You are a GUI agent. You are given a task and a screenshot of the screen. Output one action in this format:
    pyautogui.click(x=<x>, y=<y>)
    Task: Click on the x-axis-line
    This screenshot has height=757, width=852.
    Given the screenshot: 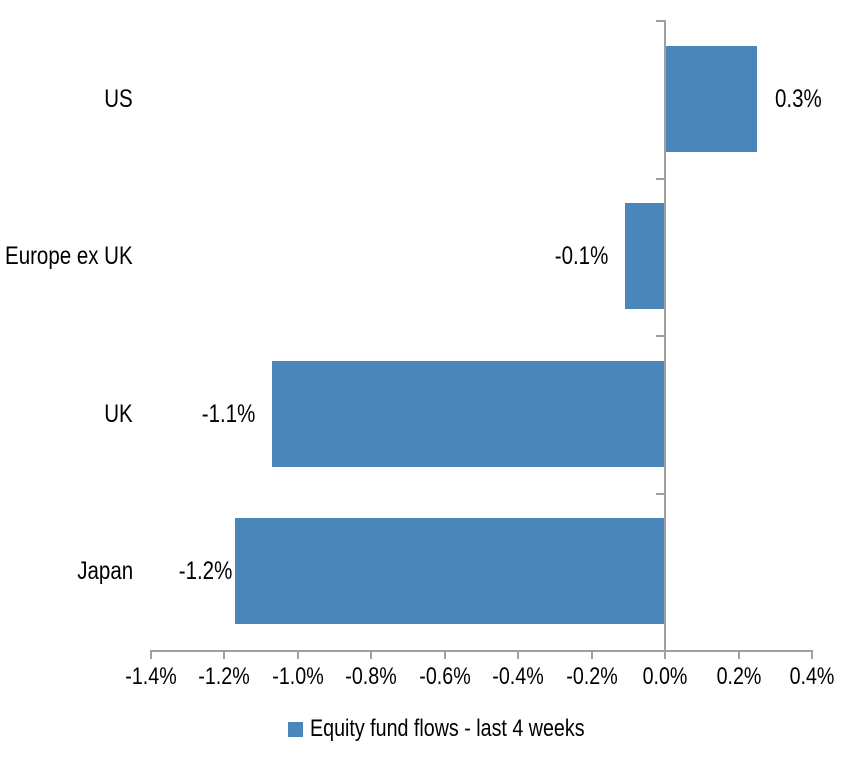 What is the action you would take?
    pyautogui.click(x=481, y=651)
    